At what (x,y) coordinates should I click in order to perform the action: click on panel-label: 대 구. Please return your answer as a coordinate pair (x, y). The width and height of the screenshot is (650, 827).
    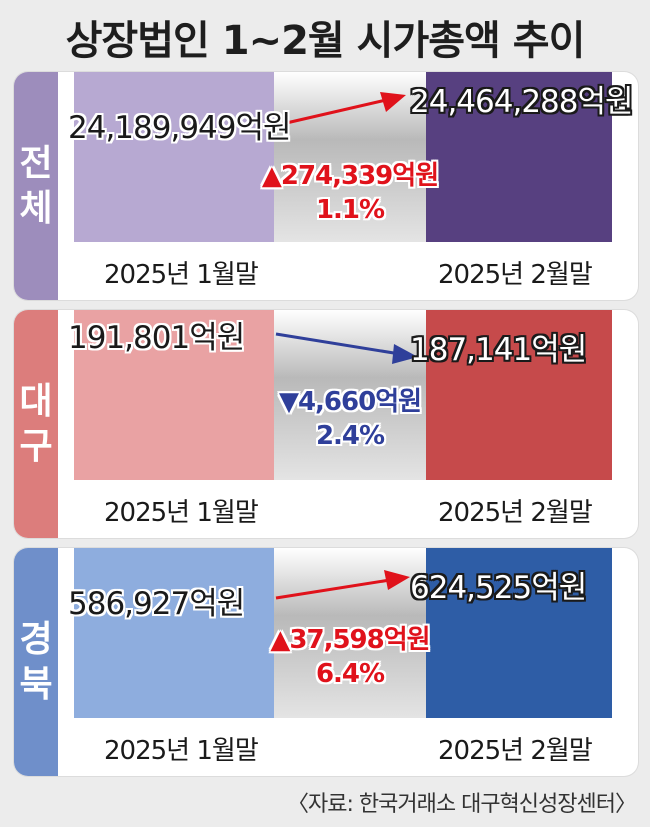
    Looking at the image, I should click on (36, 424).